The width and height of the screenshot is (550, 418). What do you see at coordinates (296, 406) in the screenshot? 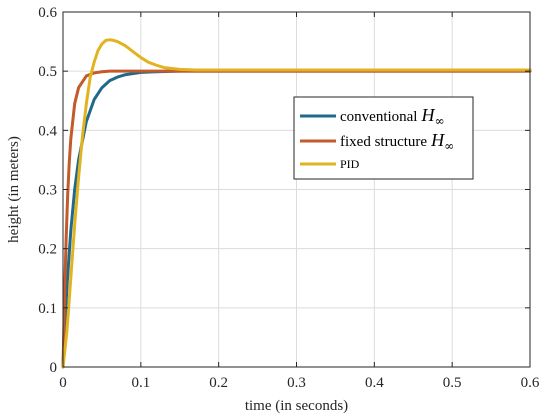
I see `x-axis-label: time (in seconds)` at bounding box center [296, 406].